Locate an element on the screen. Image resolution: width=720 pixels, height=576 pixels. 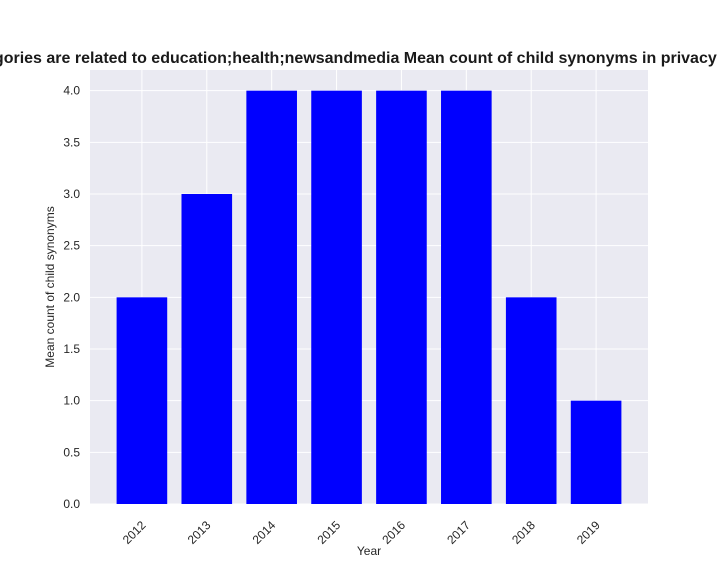
y-tick-label: 2.0 is located at coordinates (71, 297).